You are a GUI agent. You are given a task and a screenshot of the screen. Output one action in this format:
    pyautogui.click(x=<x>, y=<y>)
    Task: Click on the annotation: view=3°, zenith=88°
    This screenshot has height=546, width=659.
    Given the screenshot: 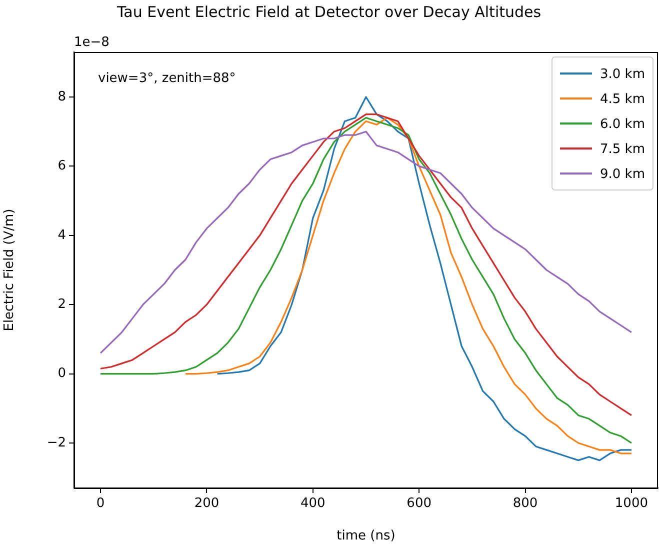 What is the action you would take?
    pyautogui.click(x=167, y=78)
    